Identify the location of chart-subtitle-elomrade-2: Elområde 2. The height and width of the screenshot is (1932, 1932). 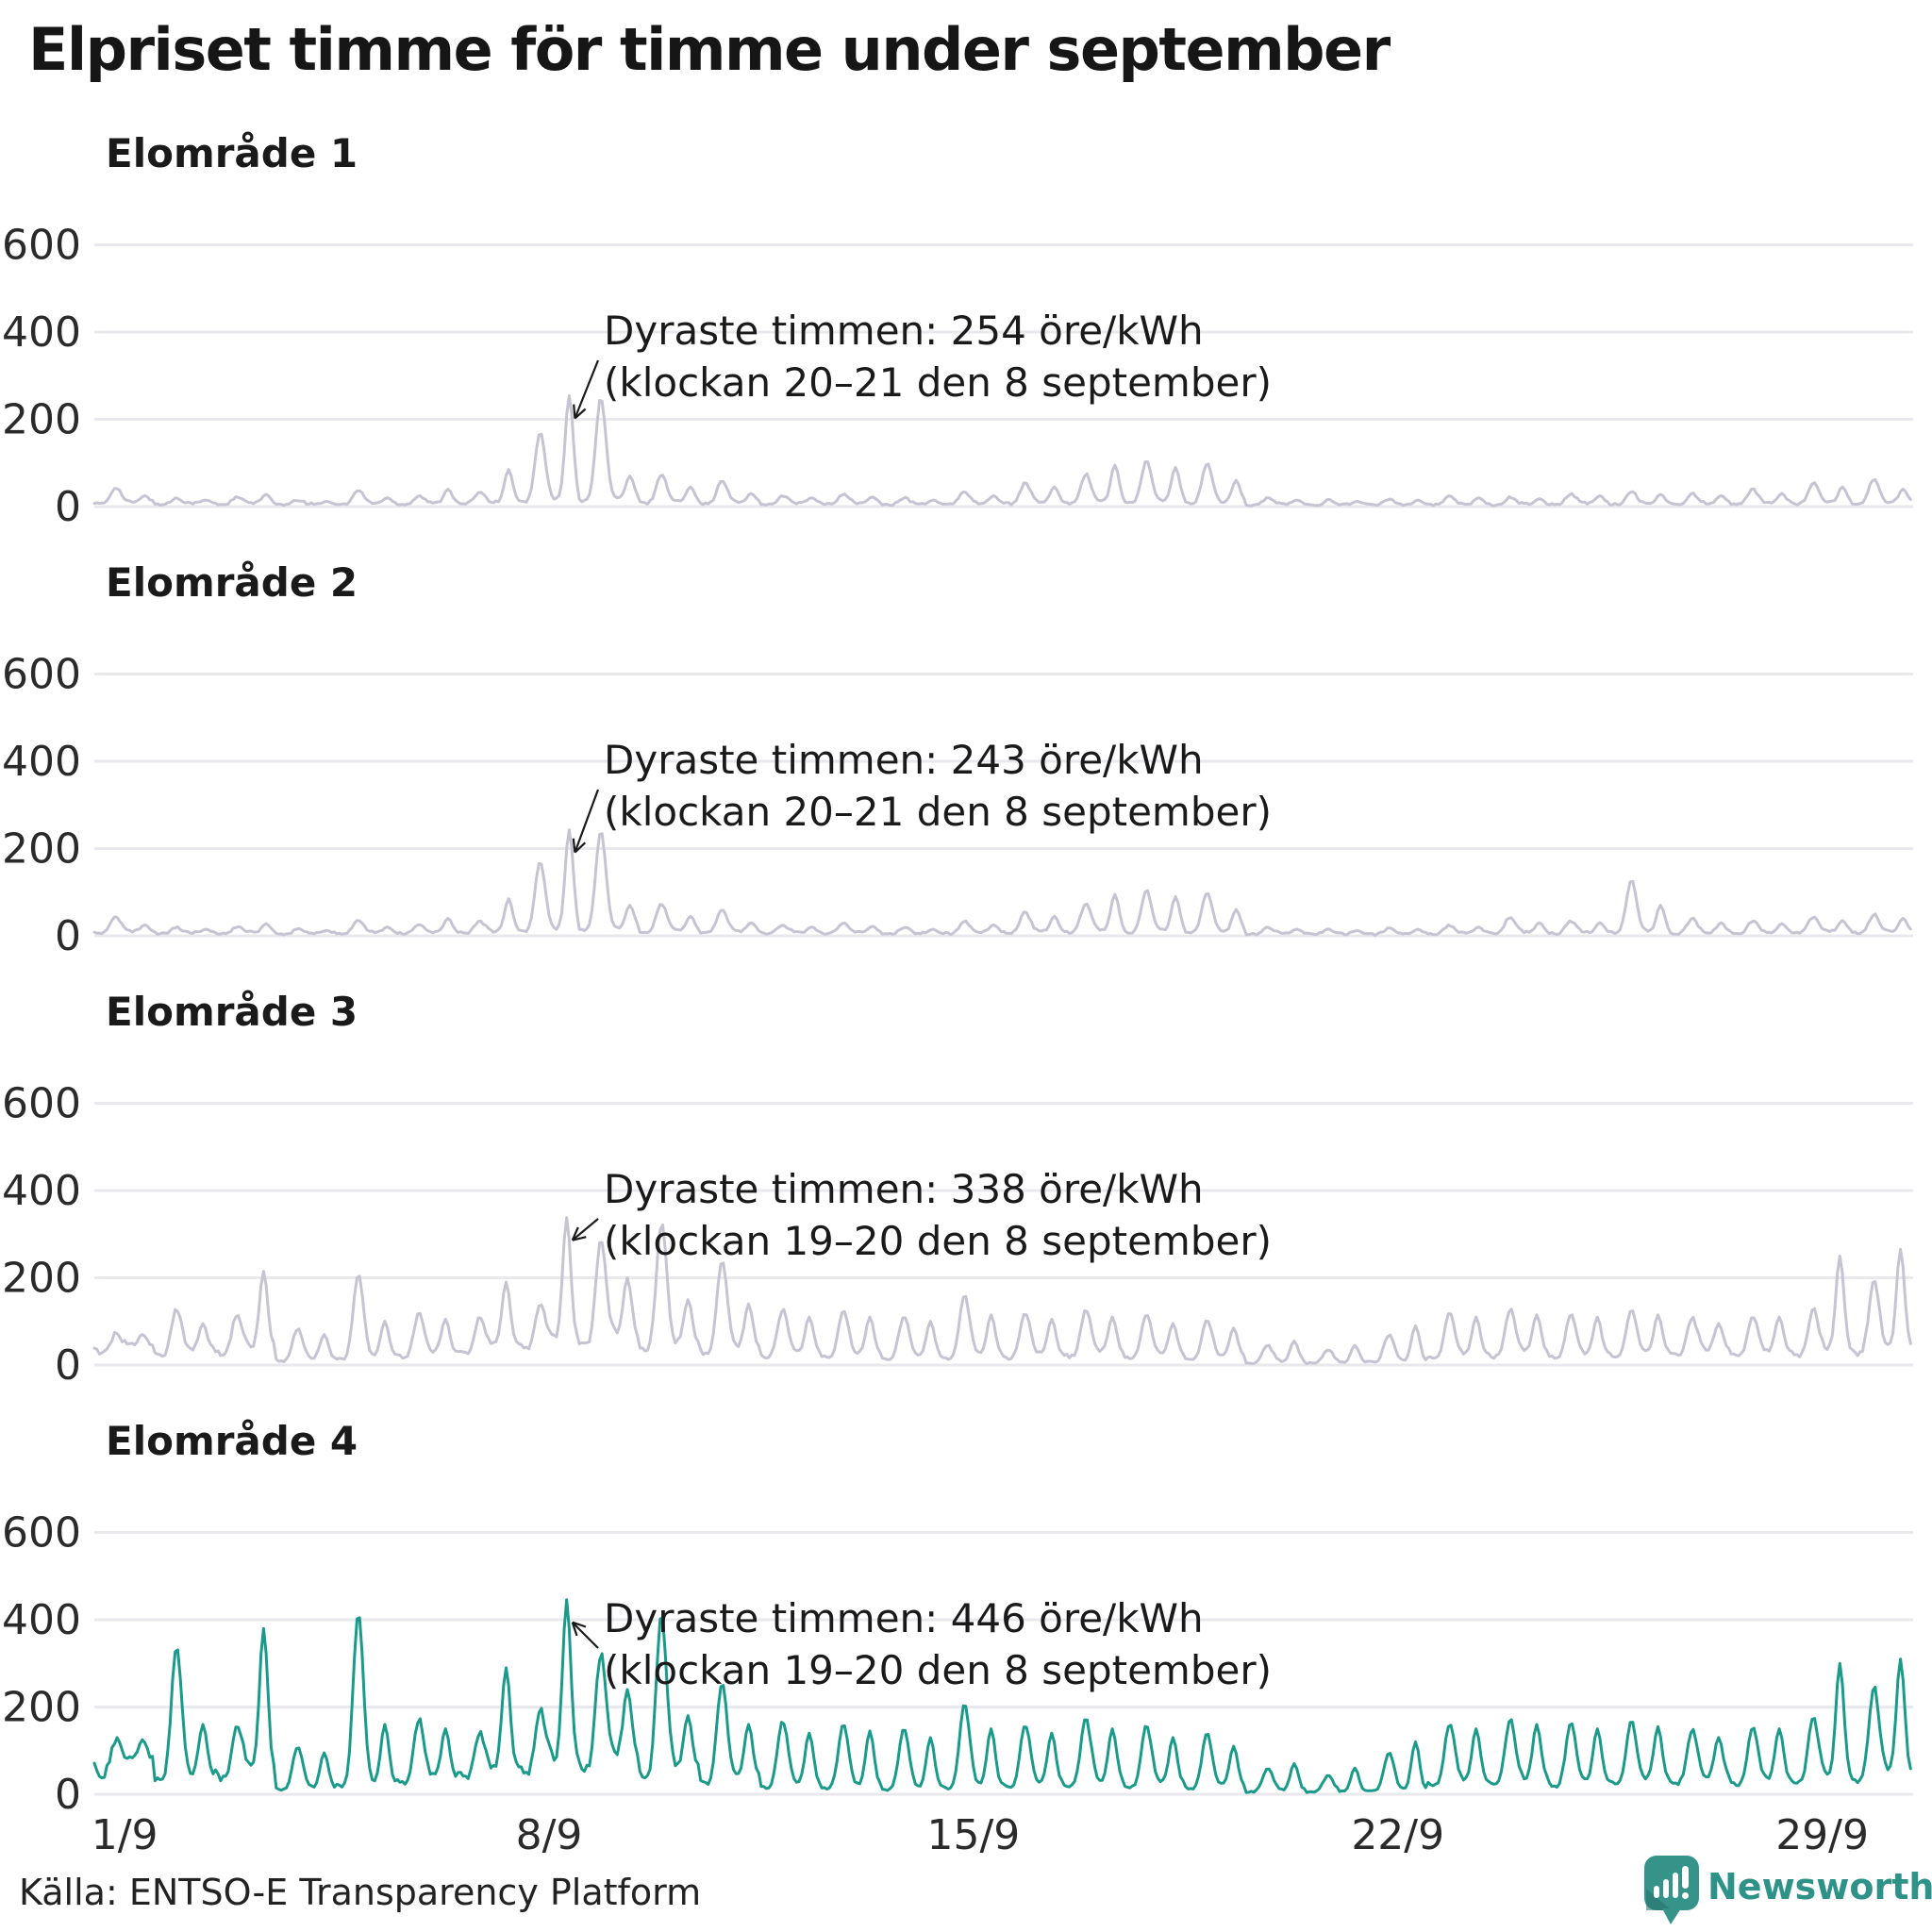
(232, 583).